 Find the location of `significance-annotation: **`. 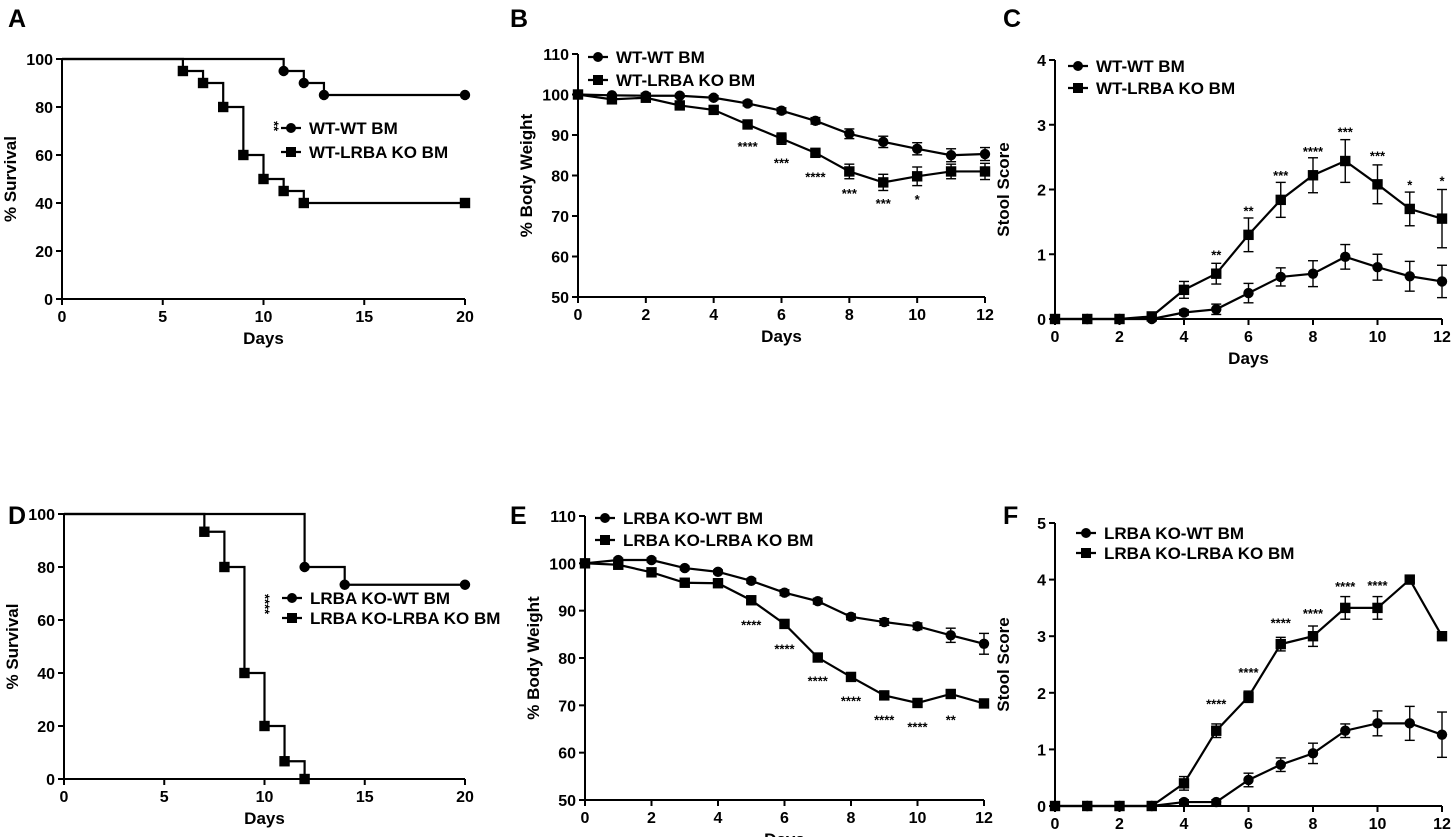

significance-annotation: ** is located at coordinates (1216, 254).